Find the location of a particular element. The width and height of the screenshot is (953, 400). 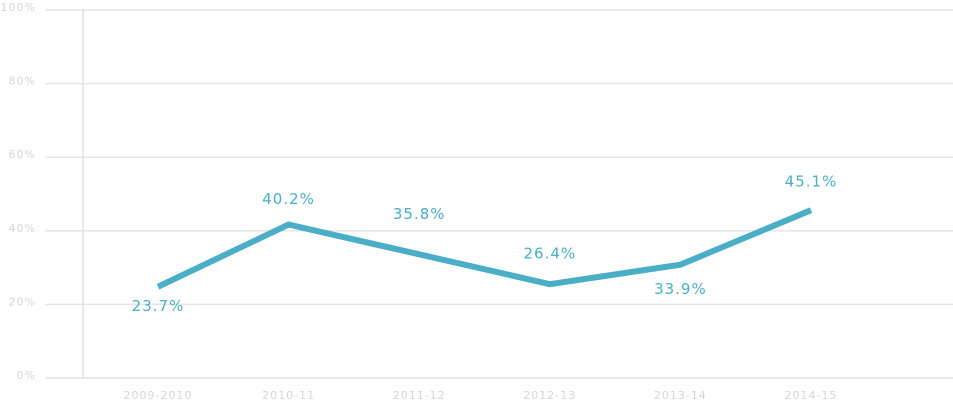

y-tick-label: 100% is located at coordinates (18, 7).